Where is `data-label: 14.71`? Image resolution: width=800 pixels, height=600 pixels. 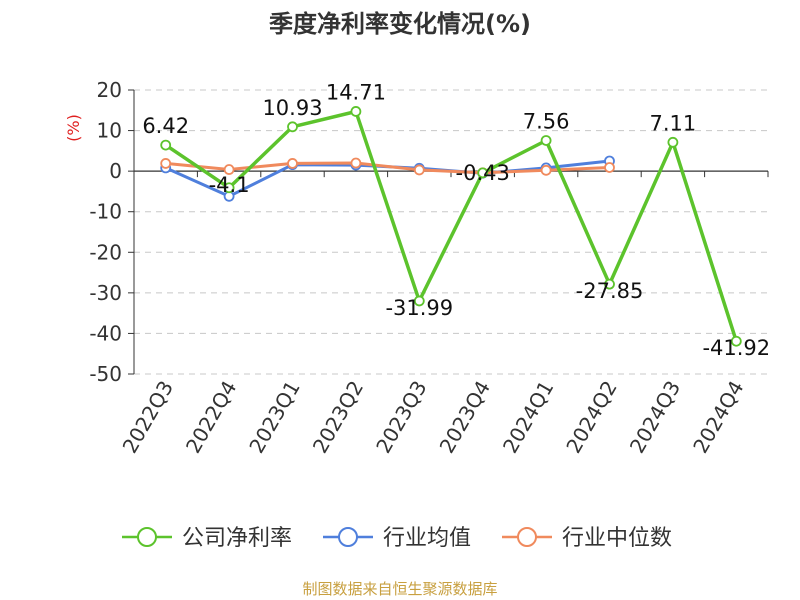 data-label: 14.71 is located at coordinates (356, 92).